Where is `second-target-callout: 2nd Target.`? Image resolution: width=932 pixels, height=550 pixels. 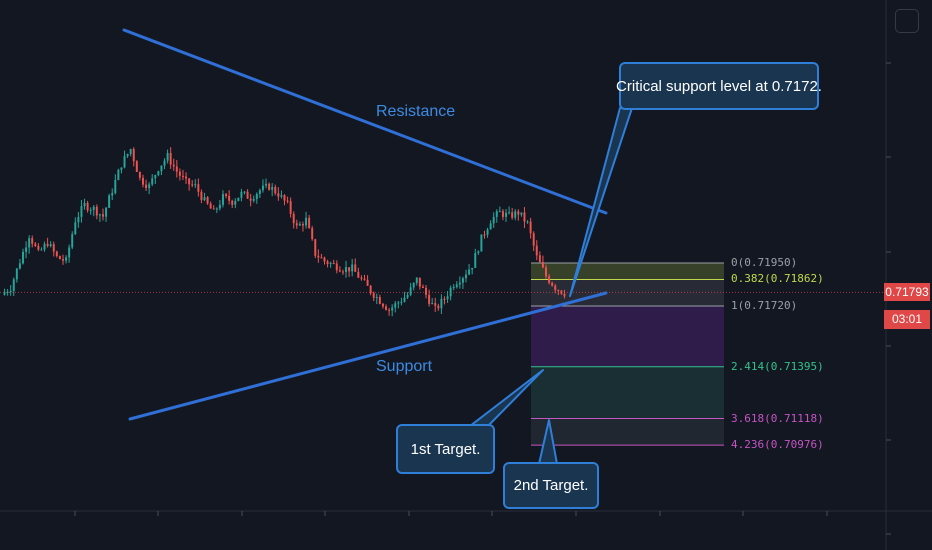 second-target-callout: 2nd Target. is located at coordinates (551, 485).